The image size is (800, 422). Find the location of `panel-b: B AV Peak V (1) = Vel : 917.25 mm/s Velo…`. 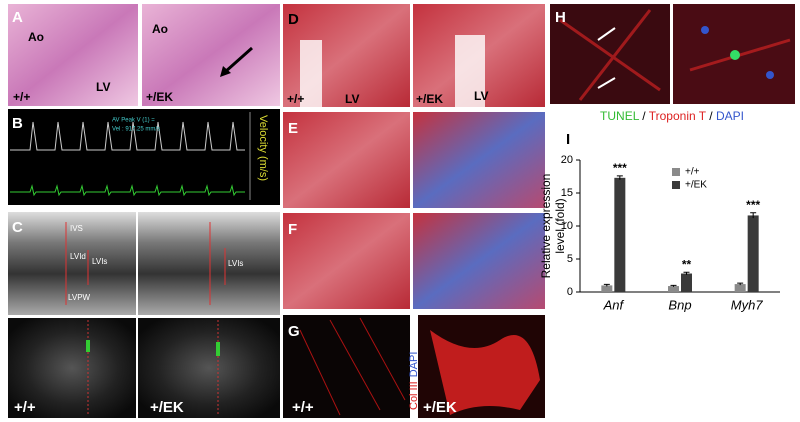

panel-b: B AV Peak V (1) = Vel : 917.25 mm/s Velo… is located at coordinates (144, 157).